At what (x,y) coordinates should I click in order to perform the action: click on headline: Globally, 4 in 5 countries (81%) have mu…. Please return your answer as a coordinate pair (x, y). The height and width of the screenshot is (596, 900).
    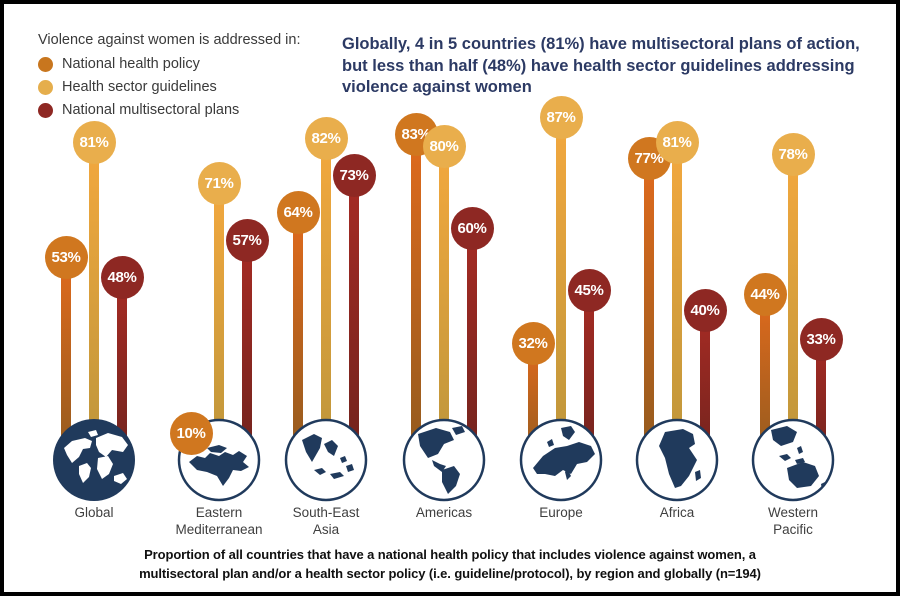
    Looking at the image, I should click on (601, 65).